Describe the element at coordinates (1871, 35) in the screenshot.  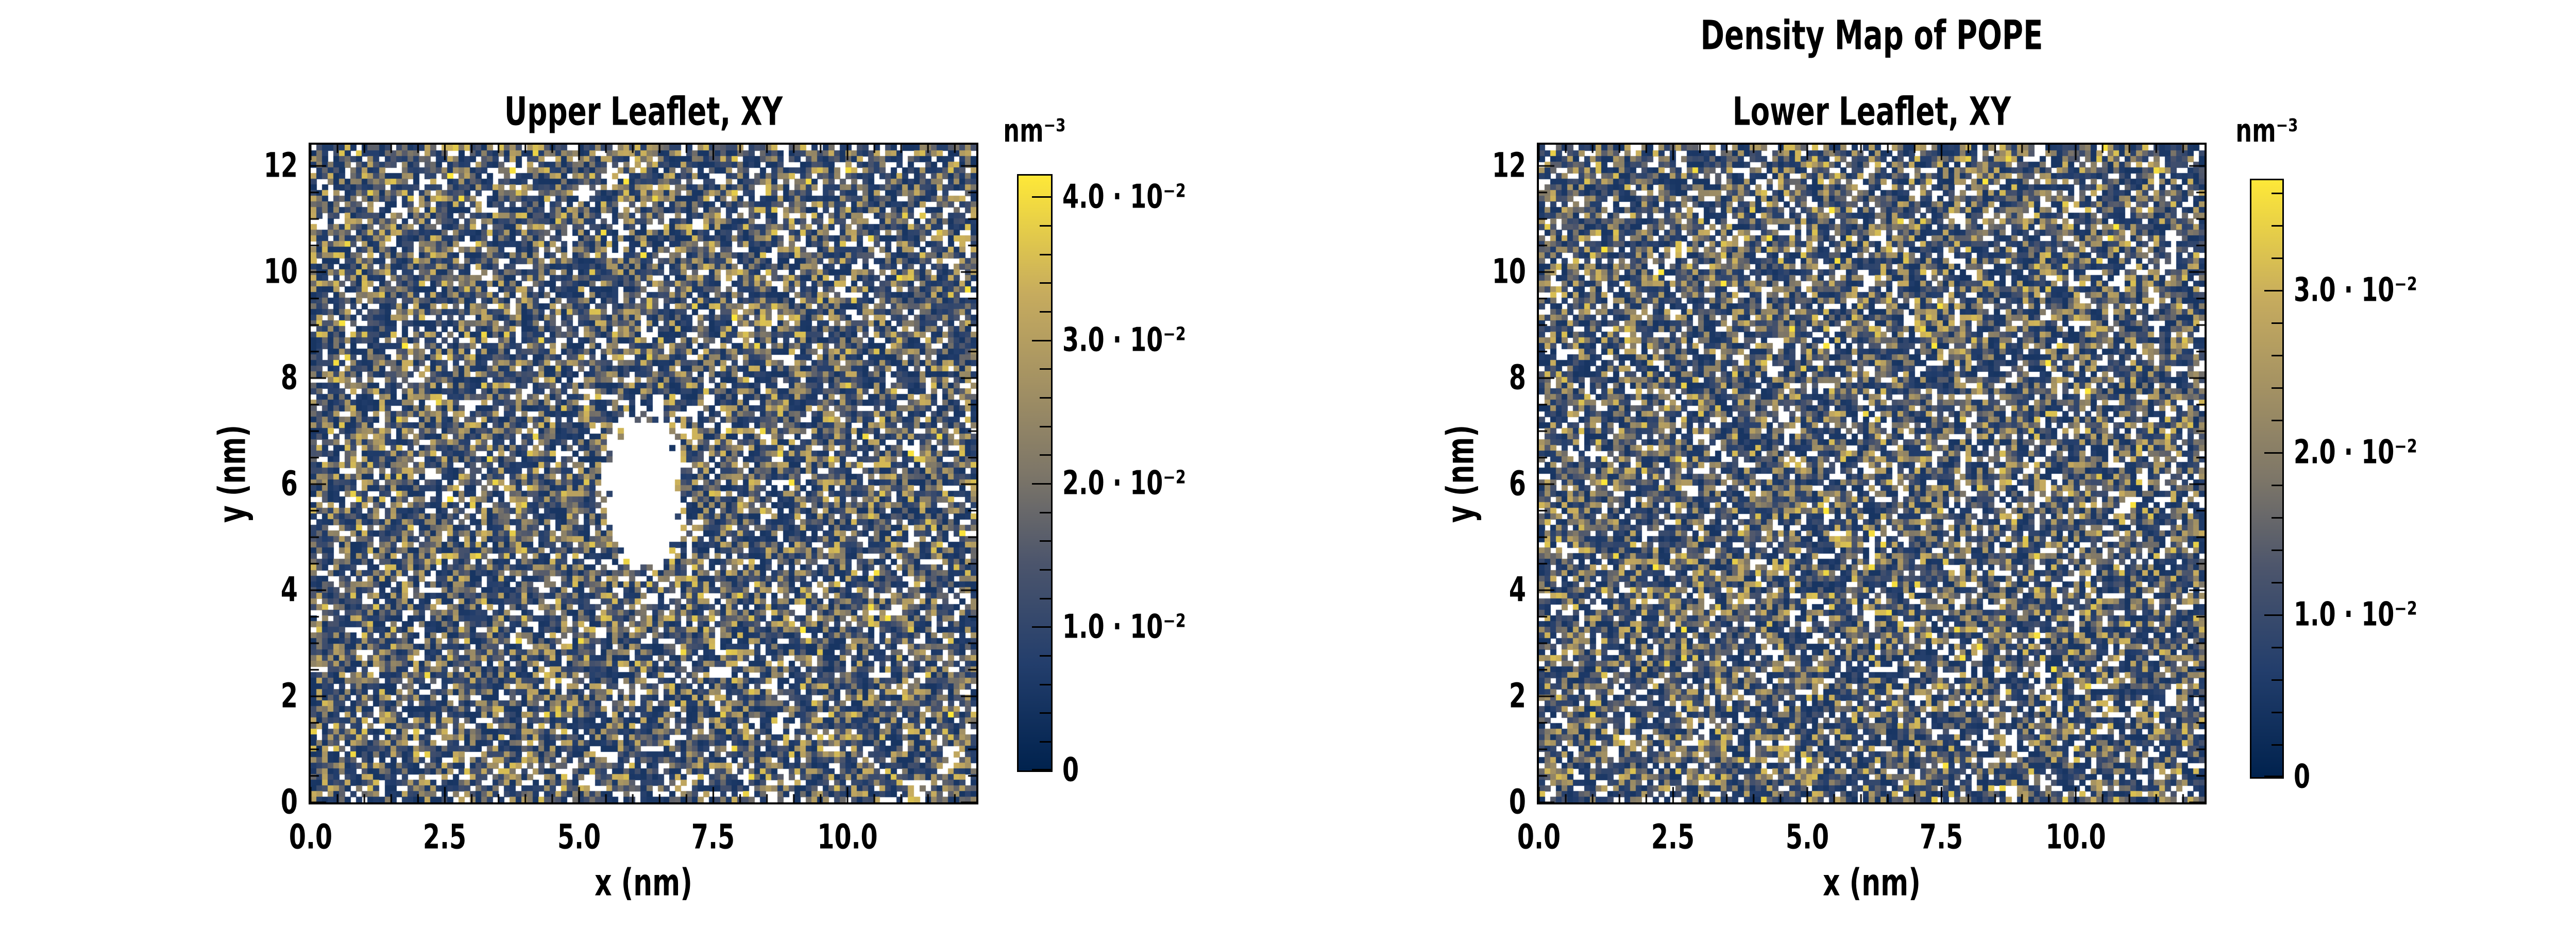
I see `figure-suptitle: Density Map of POPE` at that location.